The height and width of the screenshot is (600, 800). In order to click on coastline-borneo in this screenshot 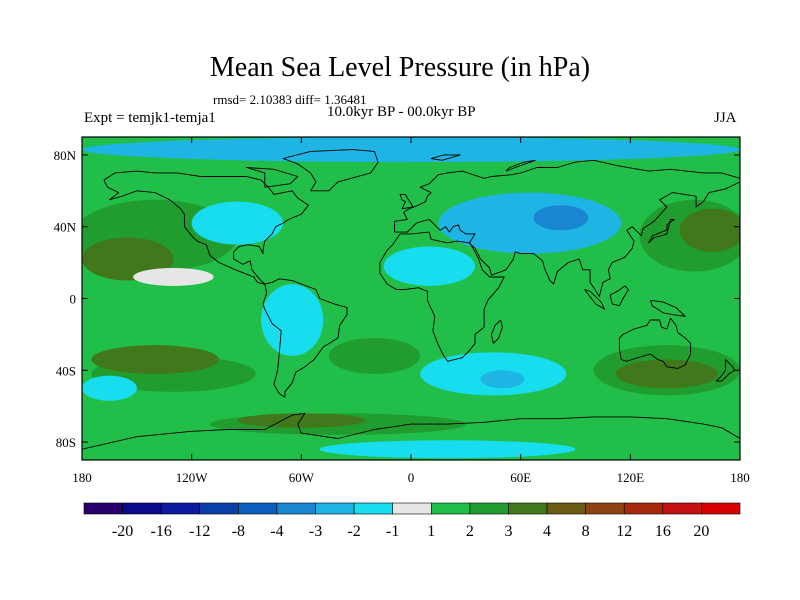, I will do `click(619, 296)`.